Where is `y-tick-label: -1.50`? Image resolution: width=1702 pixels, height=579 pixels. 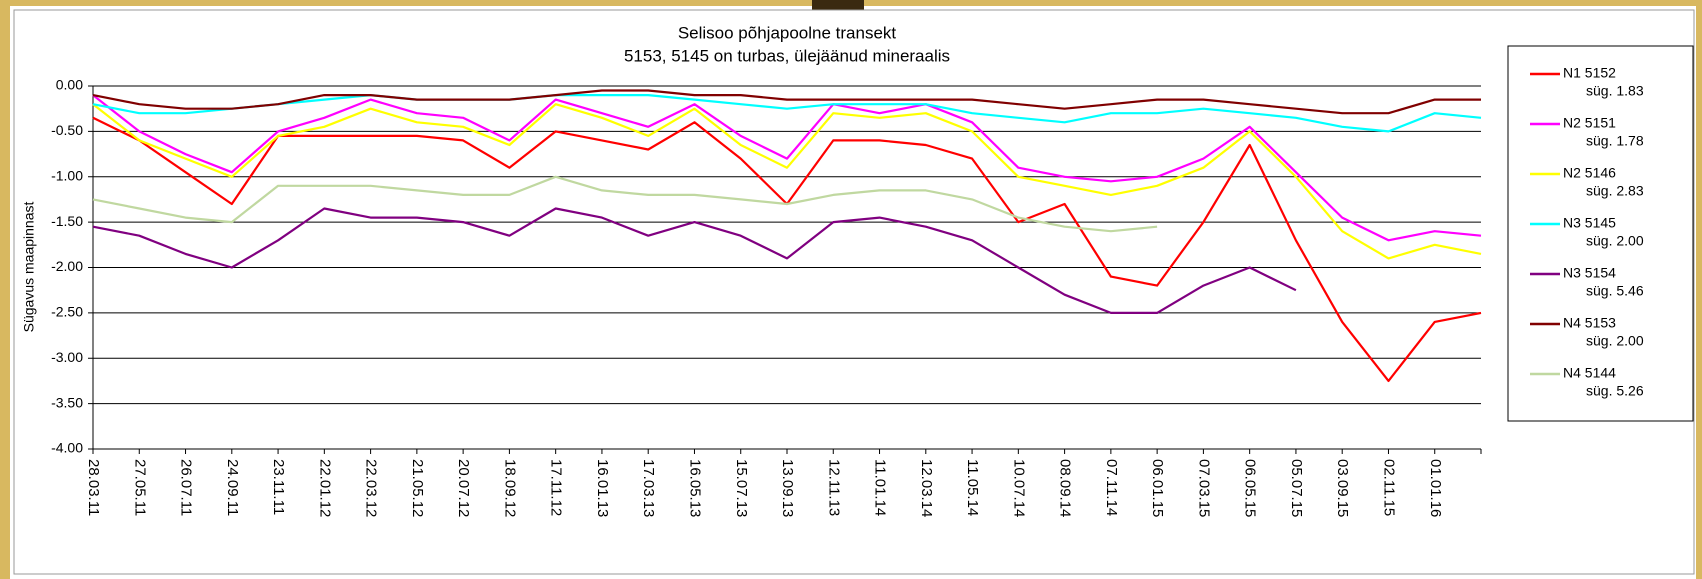 y-tick-label: -1.50 is located at coordinates (67, 221).